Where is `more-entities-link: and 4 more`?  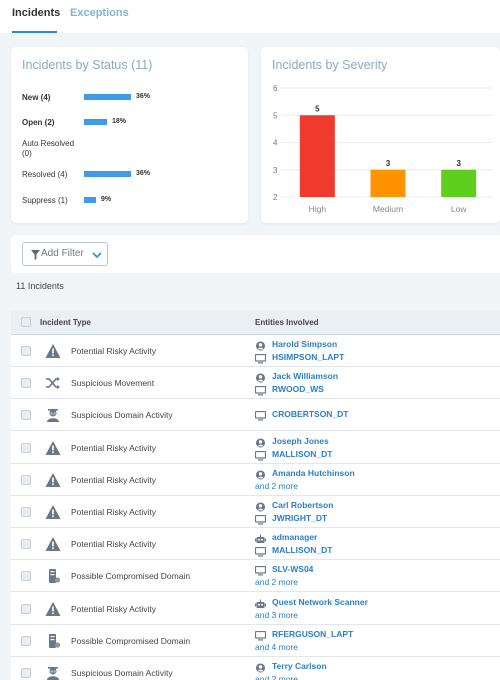 more-entities-link: and 4 more is located at coordinates (276, 646).